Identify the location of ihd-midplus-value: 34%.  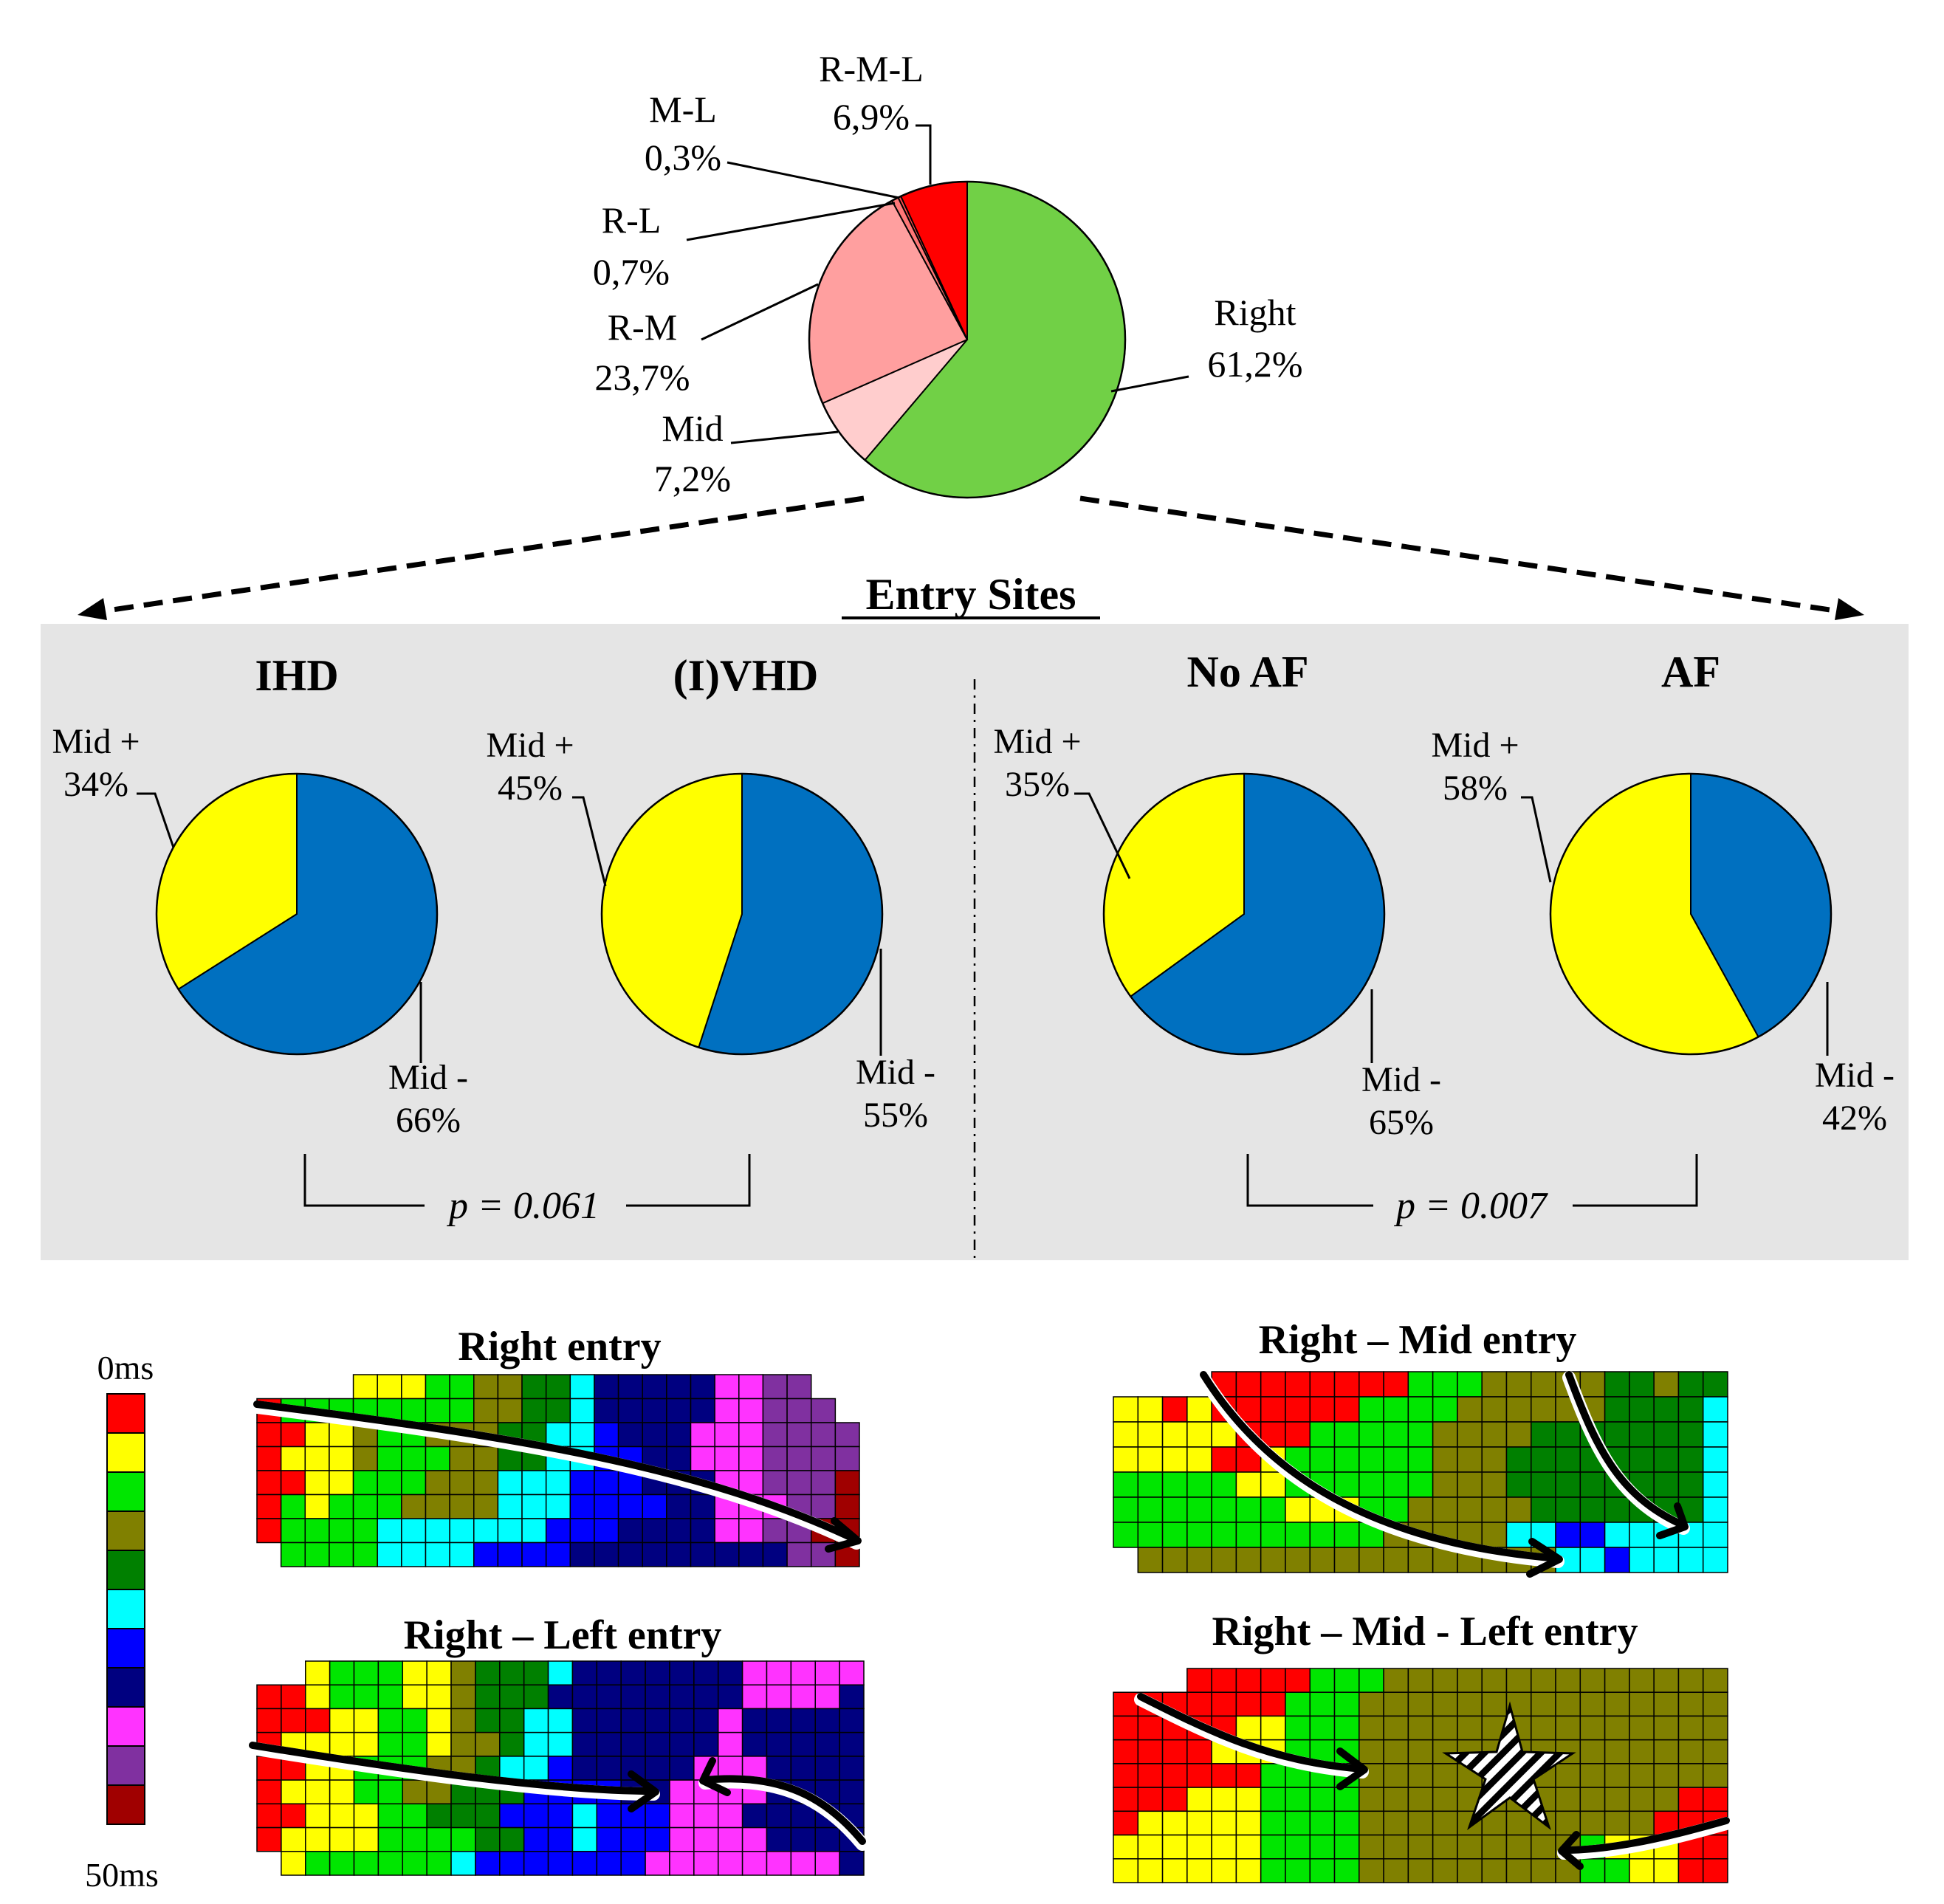
(96, 784).